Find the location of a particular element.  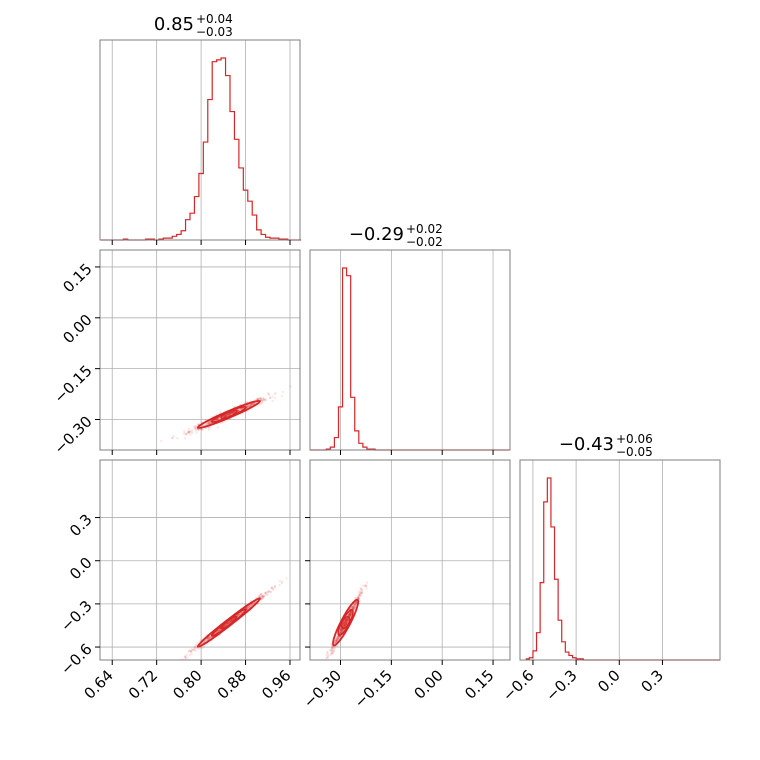

x-tick-label: 0.15 is located at coordinates (479, 684).